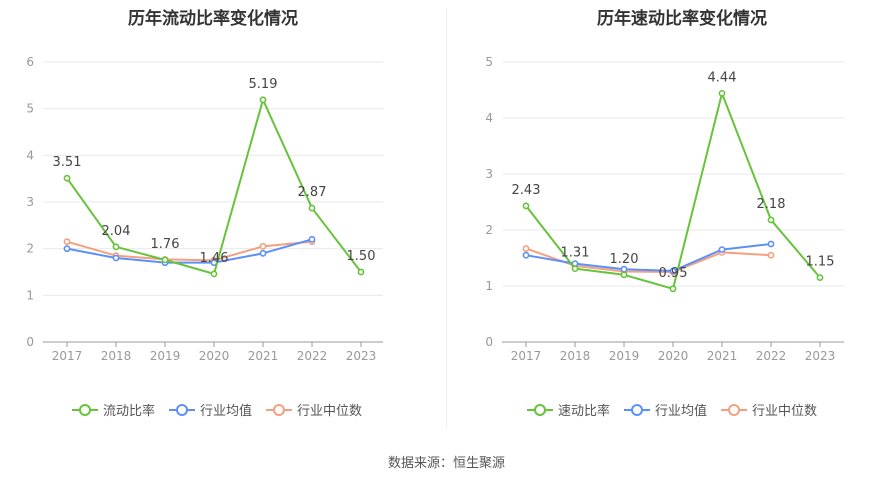 This screenshot has width=893, height=481. Describe the element at coordinates (263, 84) in the screenshot. I see `data-label: 5.19` at that location.